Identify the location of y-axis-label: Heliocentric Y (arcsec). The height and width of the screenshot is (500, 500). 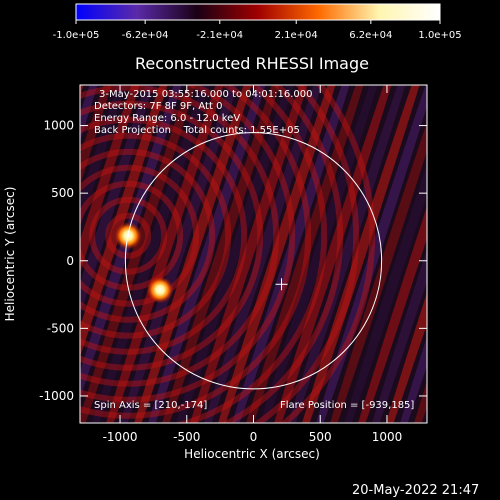
(10, 254).